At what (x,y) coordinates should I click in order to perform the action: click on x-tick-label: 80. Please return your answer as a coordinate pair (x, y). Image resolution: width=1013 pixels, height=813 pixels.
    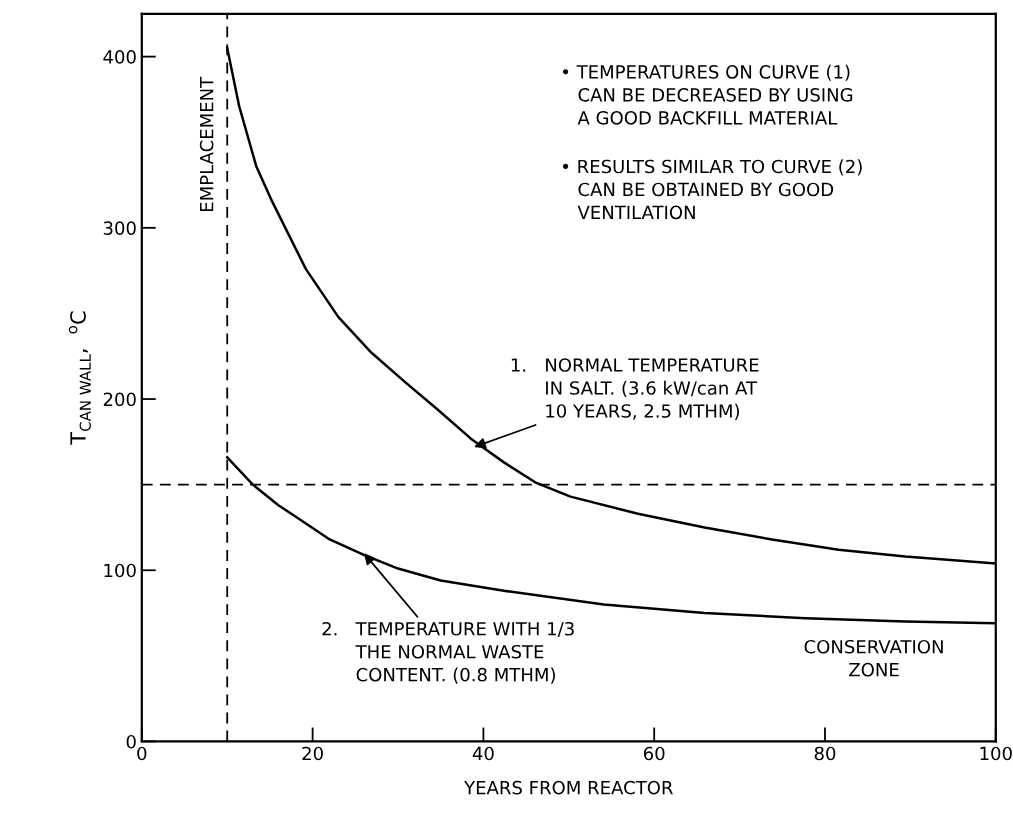
    Looking at the image, I should click on (825, 753).